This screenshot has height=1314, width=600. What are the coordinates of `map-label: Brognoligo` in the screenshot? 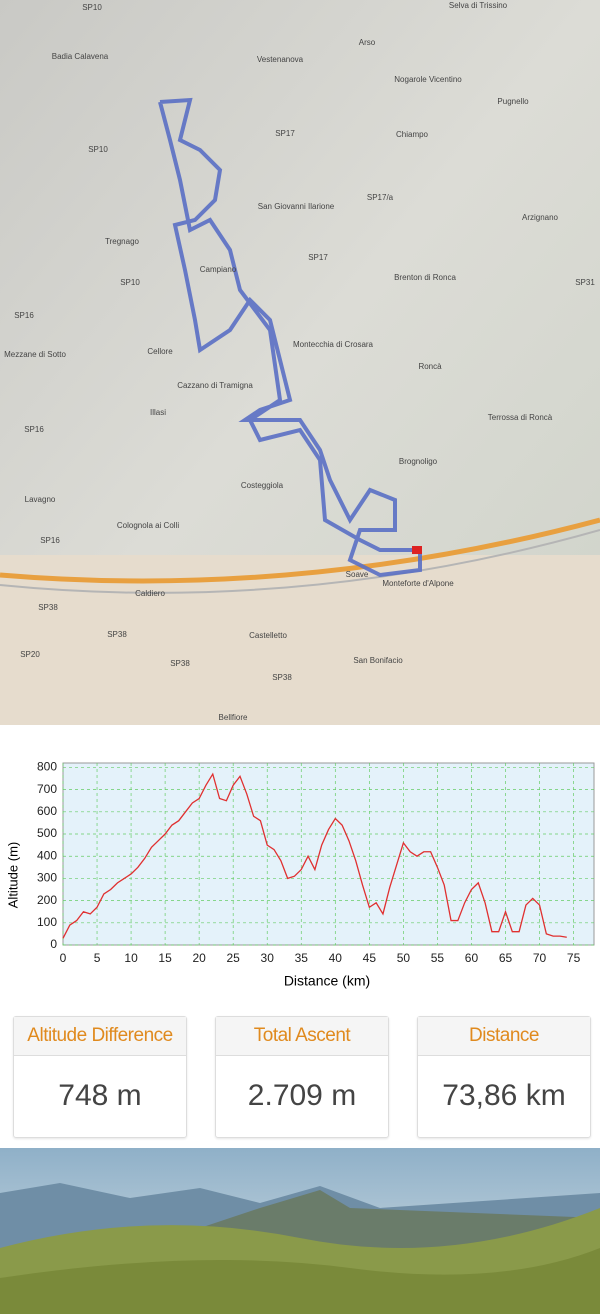 It's located at (418, 461).